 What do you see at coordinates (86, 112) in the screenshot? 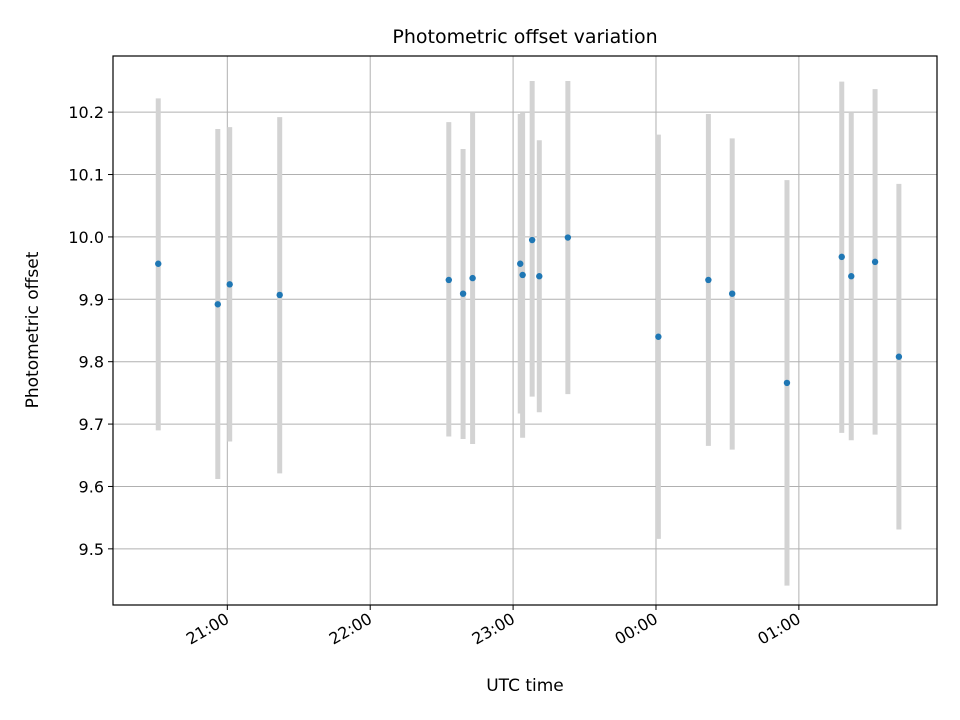
I see `y-tick-label: 10.2` at bounding box center [86, 112].